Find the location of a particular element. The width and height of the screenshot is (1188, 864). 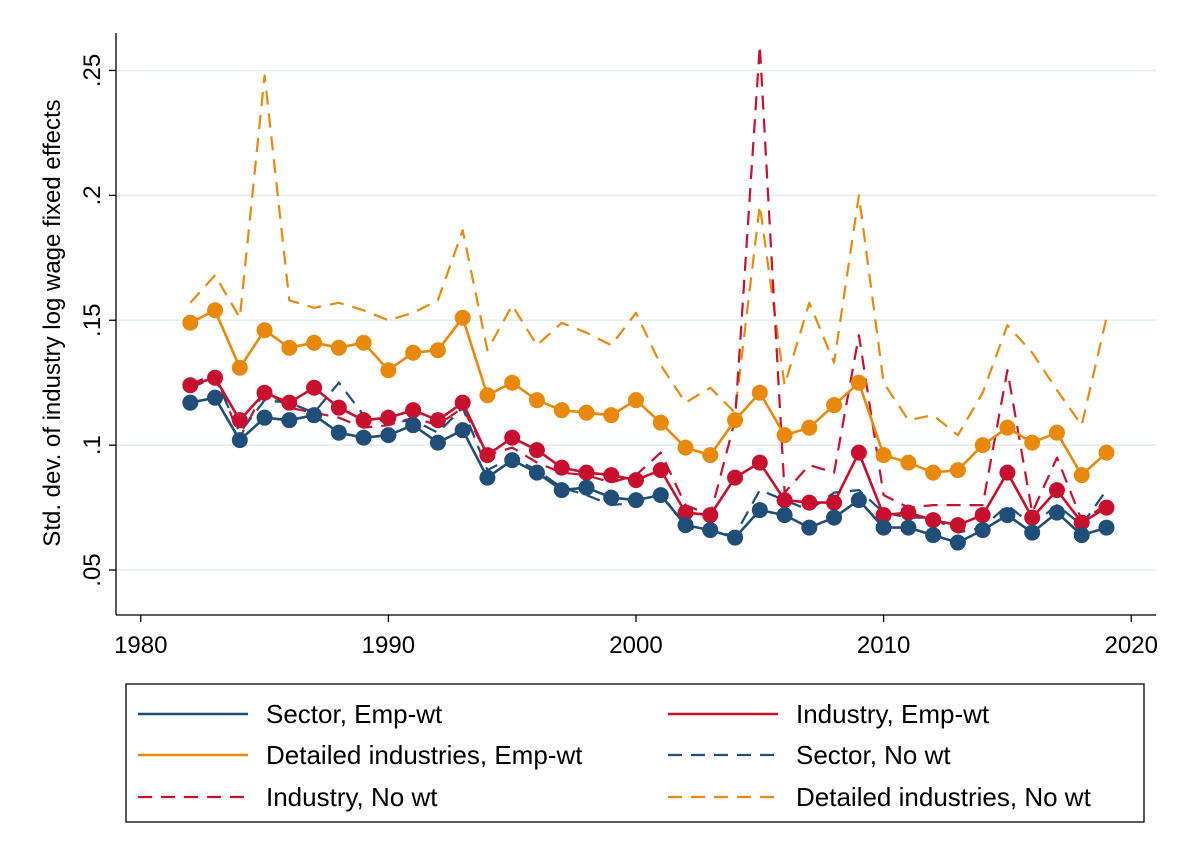

y-tick-label: .1 is located at coordinates (92, 445).